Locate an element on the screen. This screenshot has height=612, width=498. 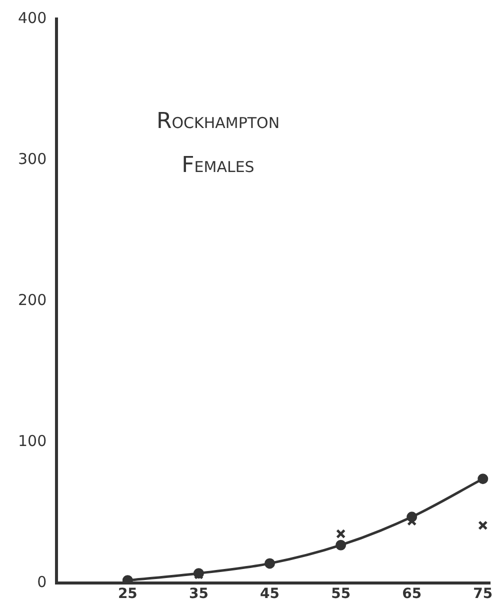
x-tick-label: 75 is located at coordinates (483, 594).